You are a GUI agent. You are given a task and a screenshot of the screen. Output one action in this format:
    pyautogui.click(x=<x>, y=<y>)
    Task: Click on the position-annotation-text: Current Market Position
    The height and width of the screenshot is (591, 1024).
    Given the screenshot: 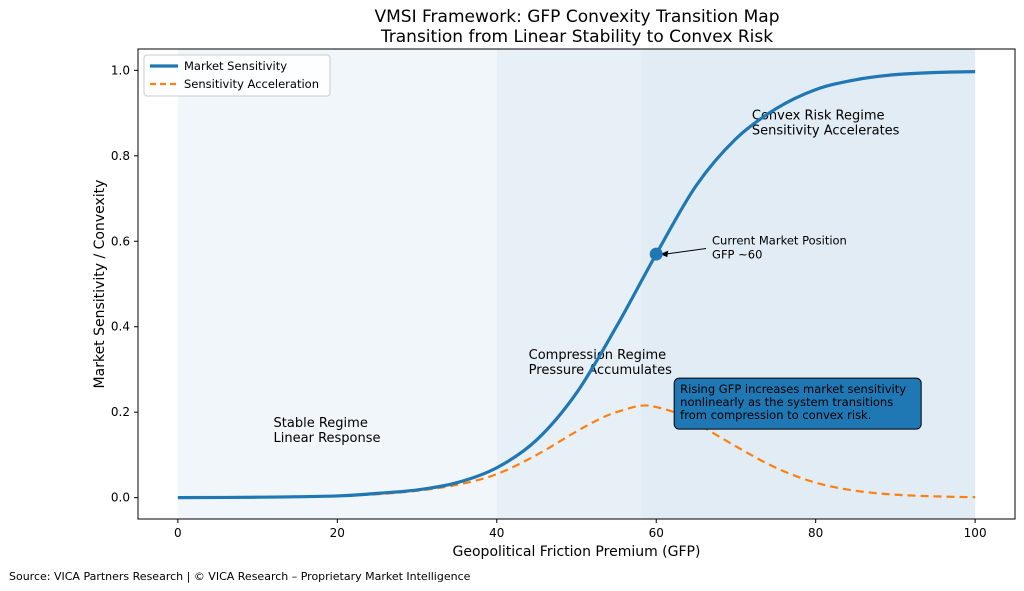 What is the action you would take?
    pyautogui.click(x=779, y=241)
    